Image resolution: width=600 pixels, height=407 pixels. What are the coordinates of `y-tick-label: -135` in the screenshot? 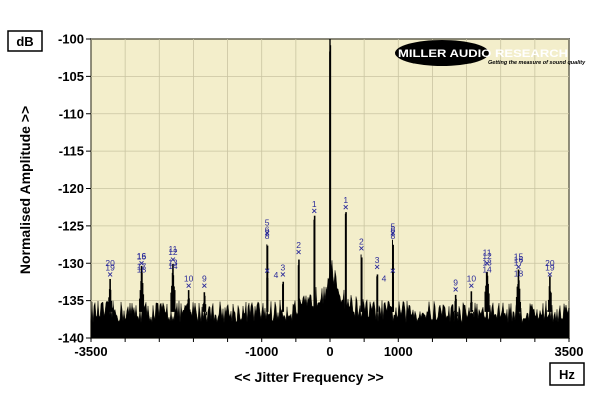 It's located at (71, 300).